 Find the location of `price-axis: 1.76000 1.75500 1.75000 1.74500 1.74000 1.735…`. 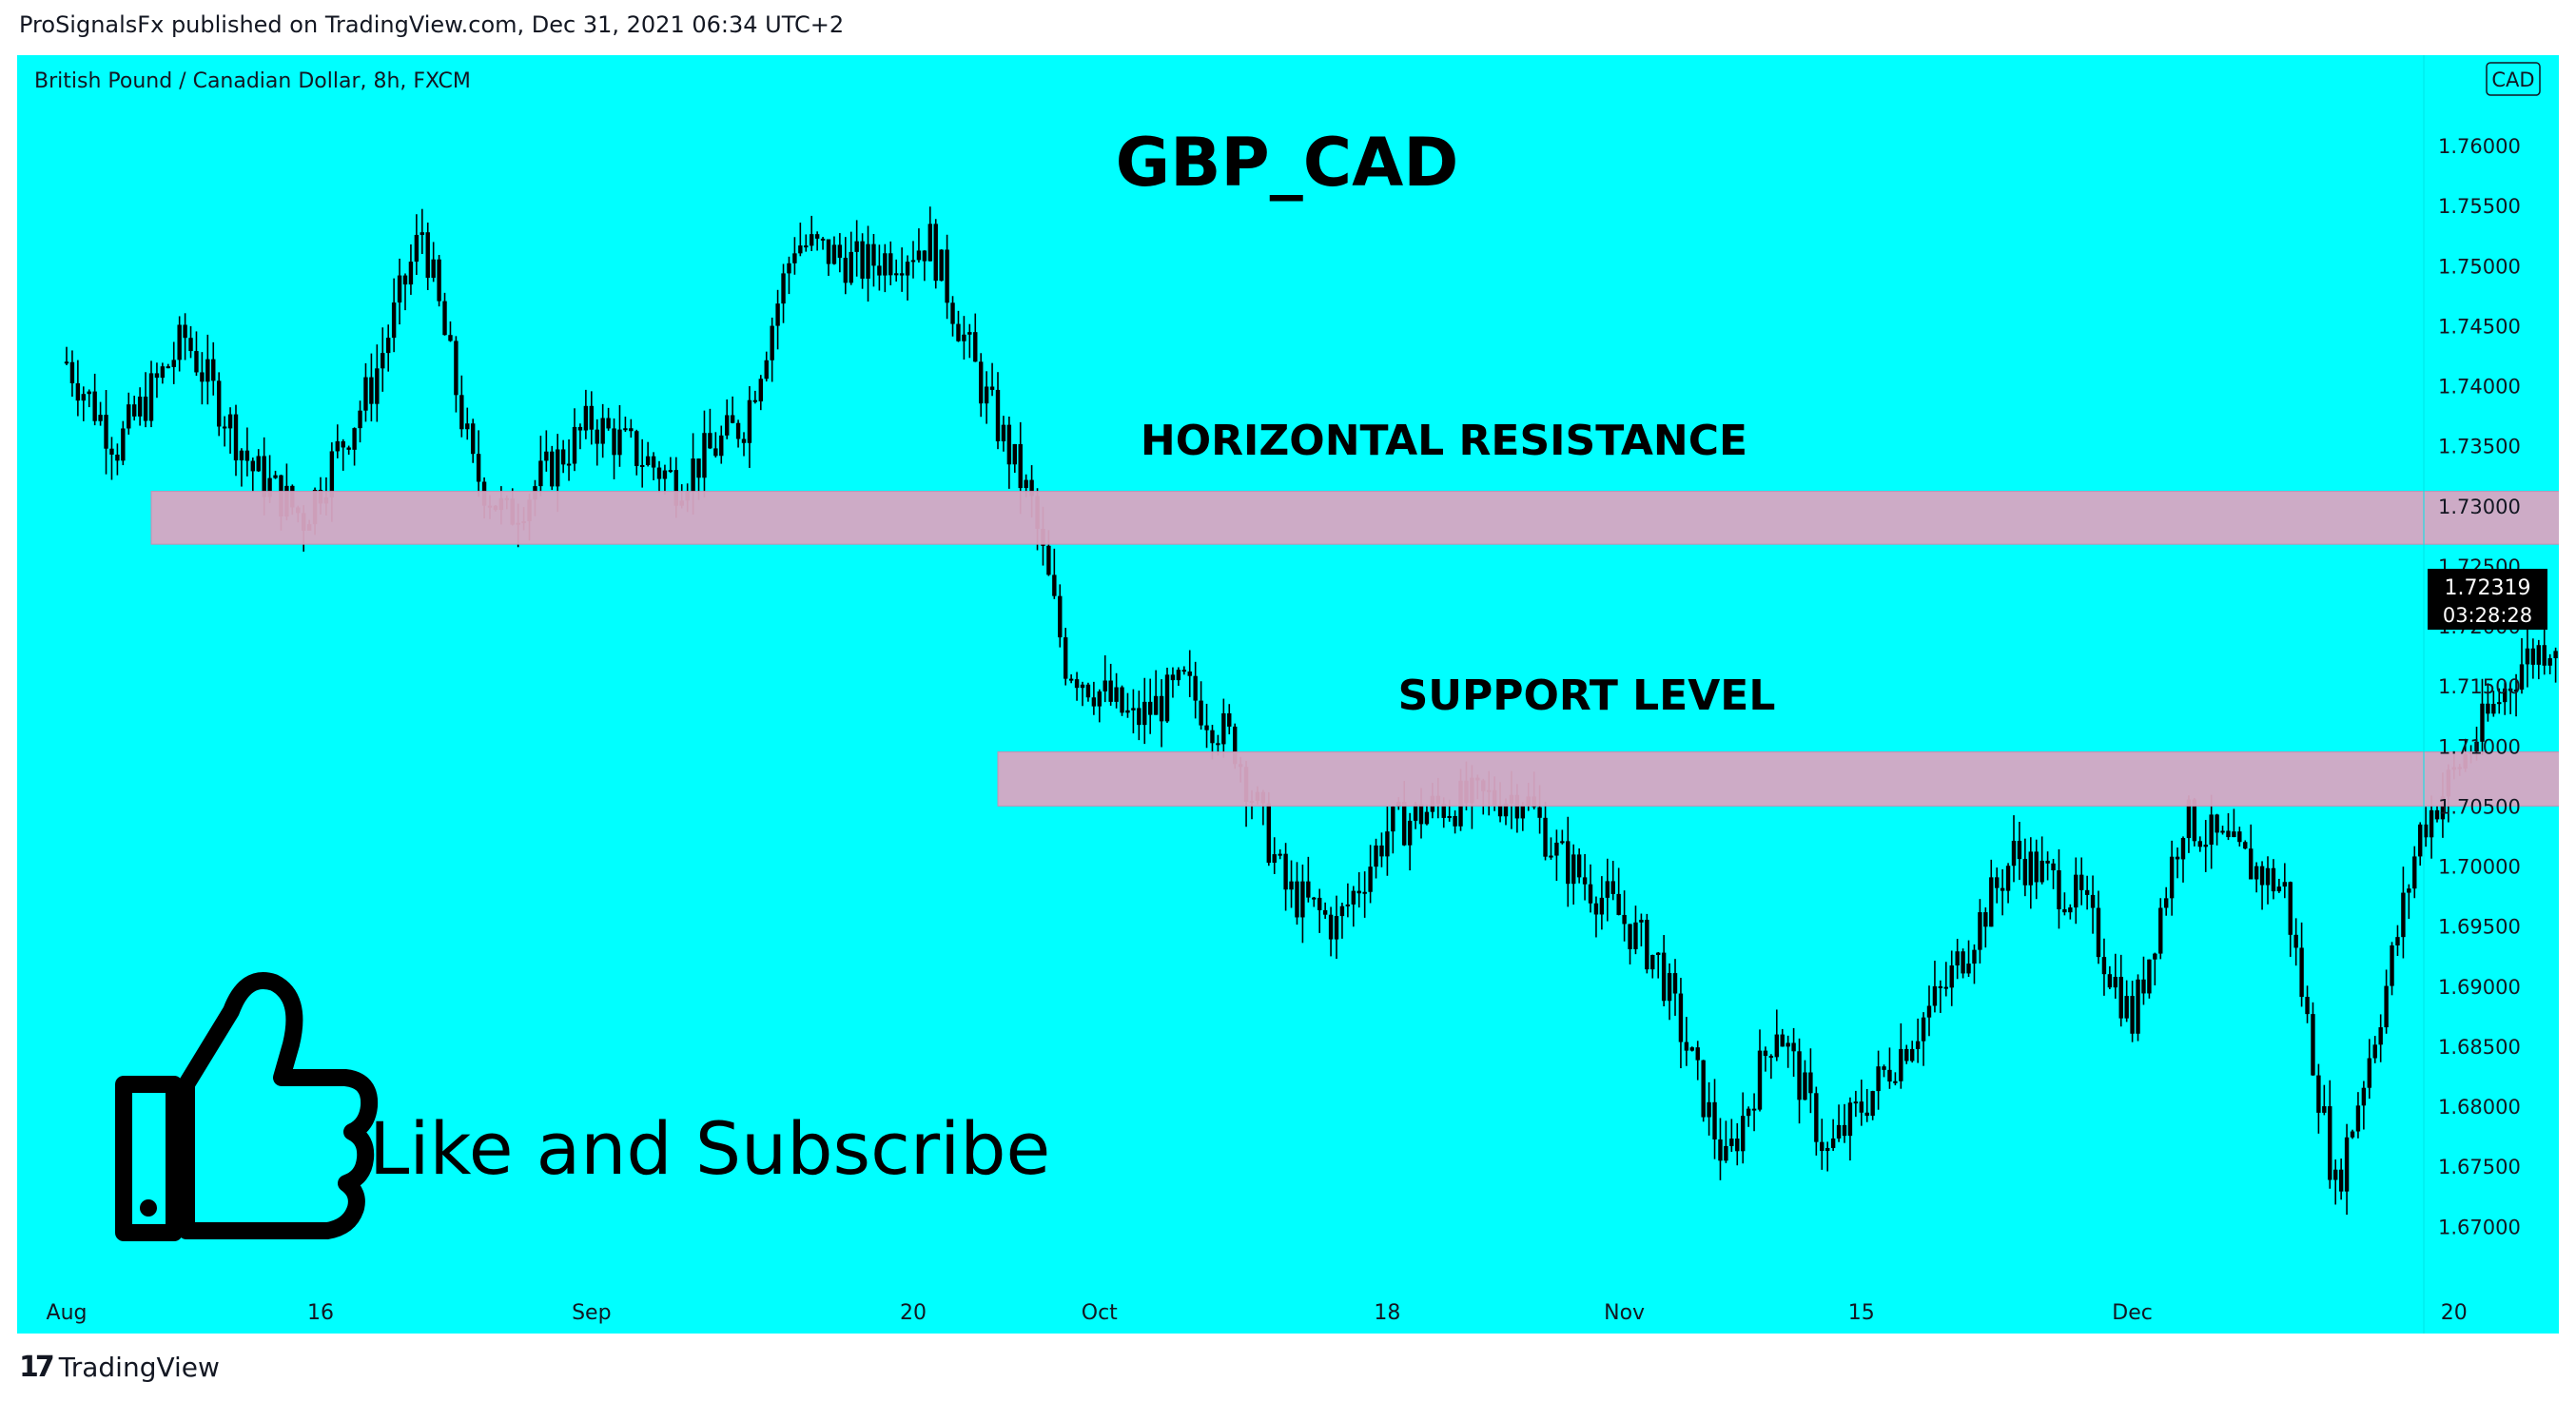

price-axis: 1.76000 1.75500 1.75000 1.74500 1.74000 1.735… is located at coordinates (2485, 694).